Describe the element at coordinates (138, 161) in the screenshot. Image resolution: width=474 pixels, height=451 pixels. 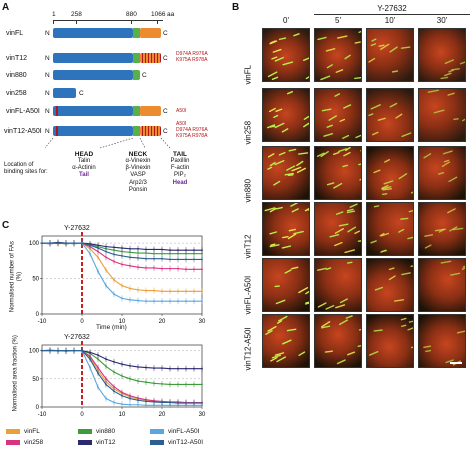
I see `neck-site: α-Vinexin` at that location.